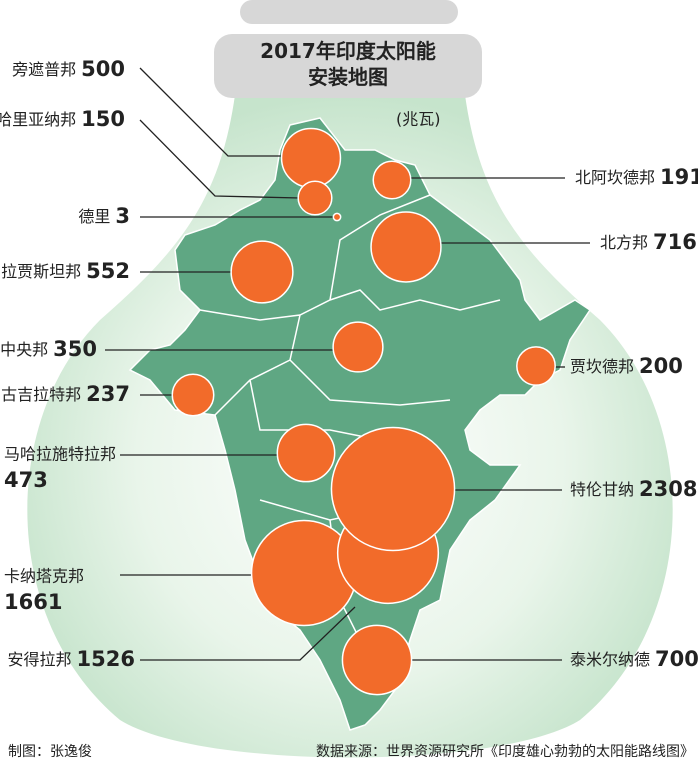 The image size is (698, 768). I want to click on region-value: 500, so click(103, 69).